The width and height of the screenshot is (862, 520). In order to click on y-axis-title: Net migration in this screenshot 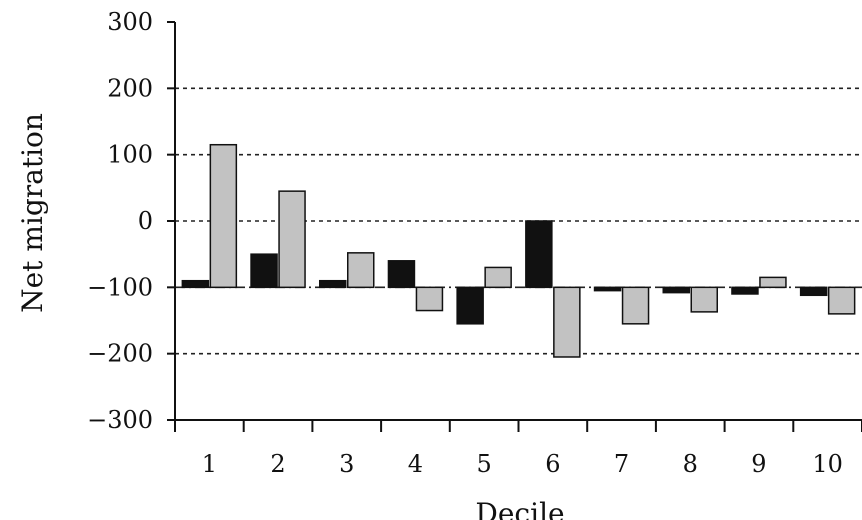, I will do `click(32, 213)`.